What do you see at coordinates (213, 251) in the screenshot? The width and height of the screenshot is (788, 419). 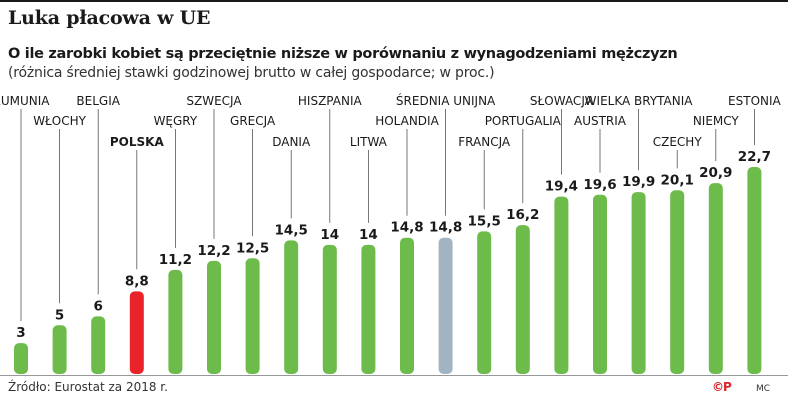 I see `value-label: 12,2` at bounding box center [213, 251].